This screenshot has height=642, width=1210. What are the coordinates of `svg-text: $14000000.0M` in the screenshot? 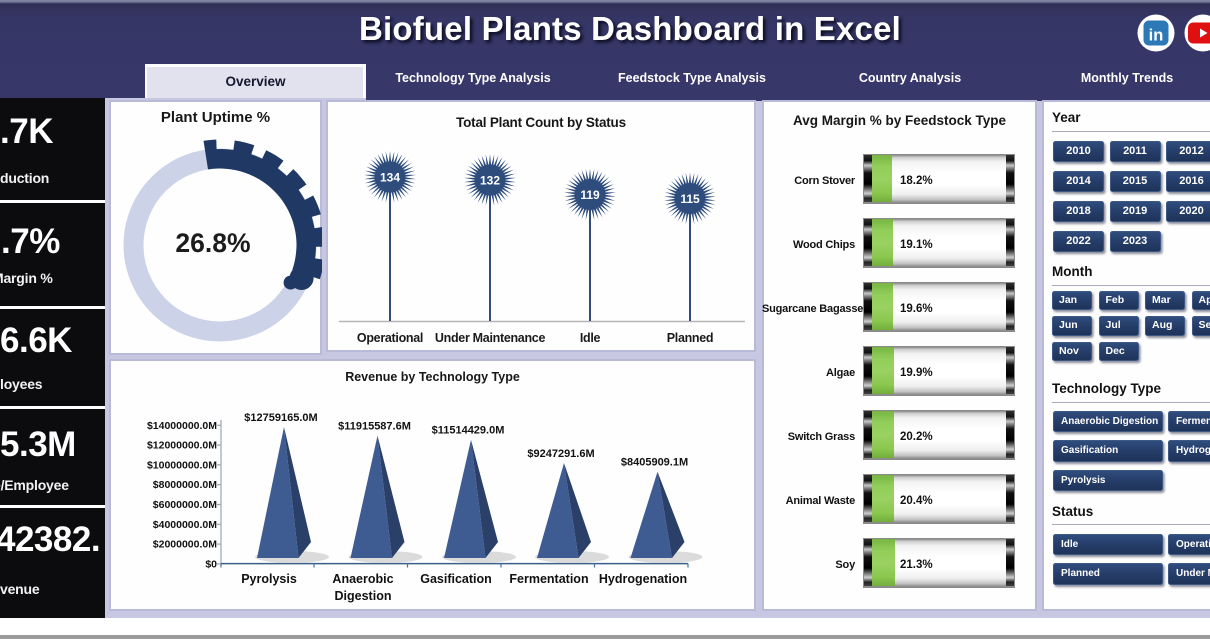 It's located at (182, 426).